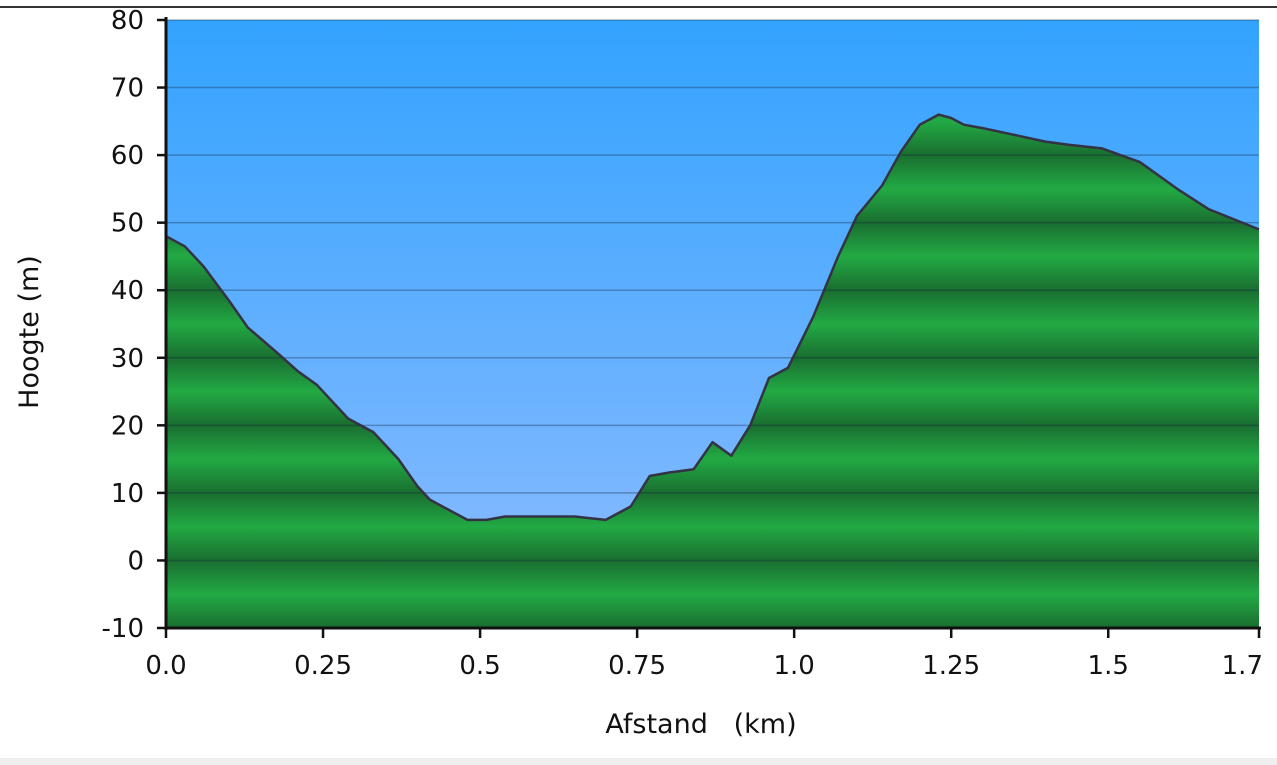  What do you see at coordinates (127, 291) in the screenshot?
I see `y-tick-label: 40` at bounding box center [127, 291].